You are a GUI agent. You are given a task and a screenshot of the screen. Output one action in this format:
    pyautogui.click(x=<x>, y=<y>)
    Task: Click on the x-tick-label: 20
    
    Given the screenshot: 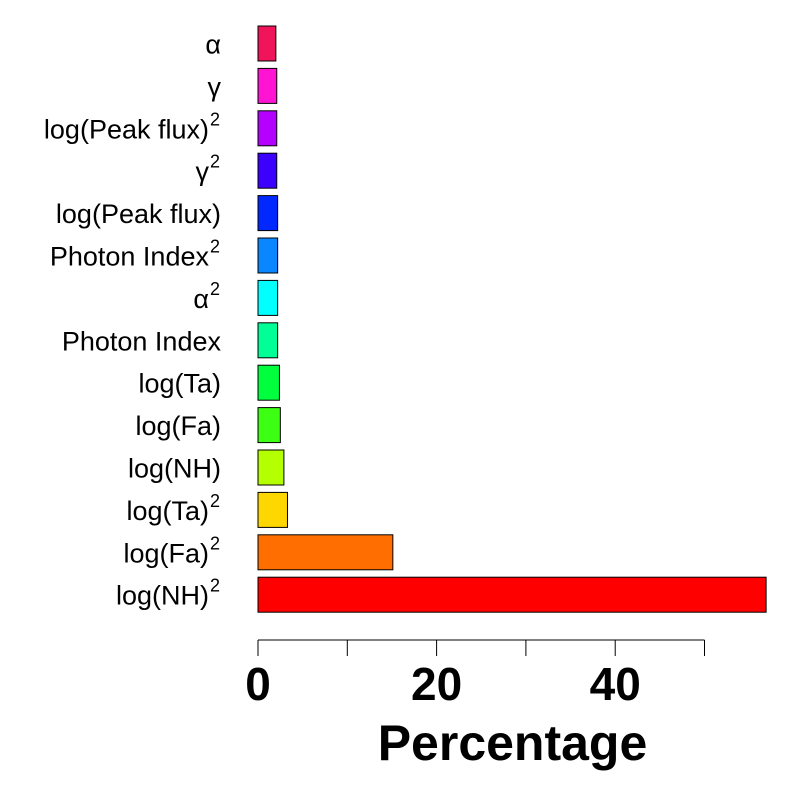 What is the action you would take?
    pyautogui.click(x=436, y=684)
    